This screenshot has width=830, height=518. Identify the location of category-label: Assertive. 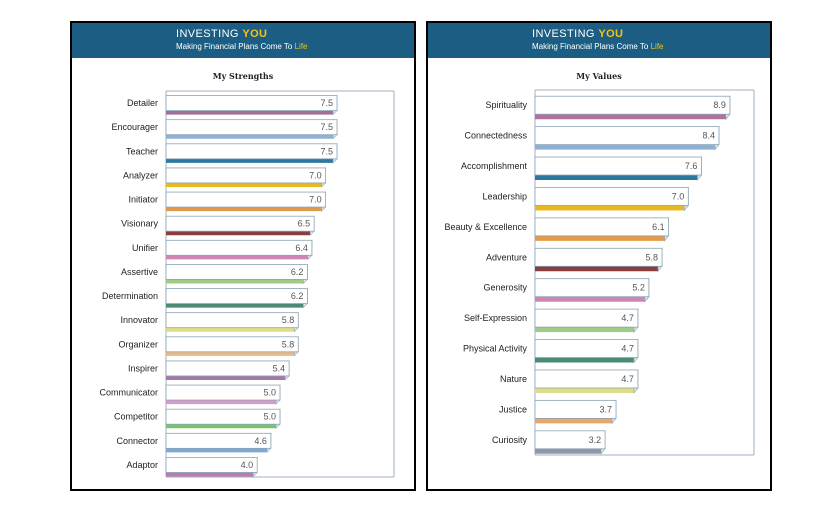
(139, 272).